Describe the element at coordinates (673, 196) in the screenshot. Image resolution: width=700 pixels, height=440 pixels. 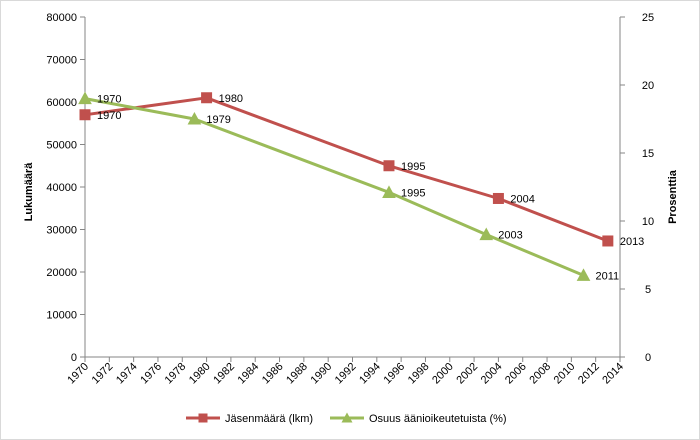
I see `right-axis-title: Prosenttia` at that location.